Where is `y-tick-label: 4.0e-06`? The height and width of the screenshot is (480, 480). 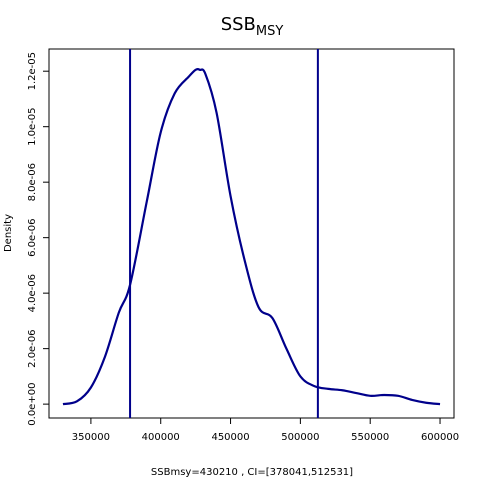
y-tick-label: 4.0e-06 is located at coordinates (32, 293).